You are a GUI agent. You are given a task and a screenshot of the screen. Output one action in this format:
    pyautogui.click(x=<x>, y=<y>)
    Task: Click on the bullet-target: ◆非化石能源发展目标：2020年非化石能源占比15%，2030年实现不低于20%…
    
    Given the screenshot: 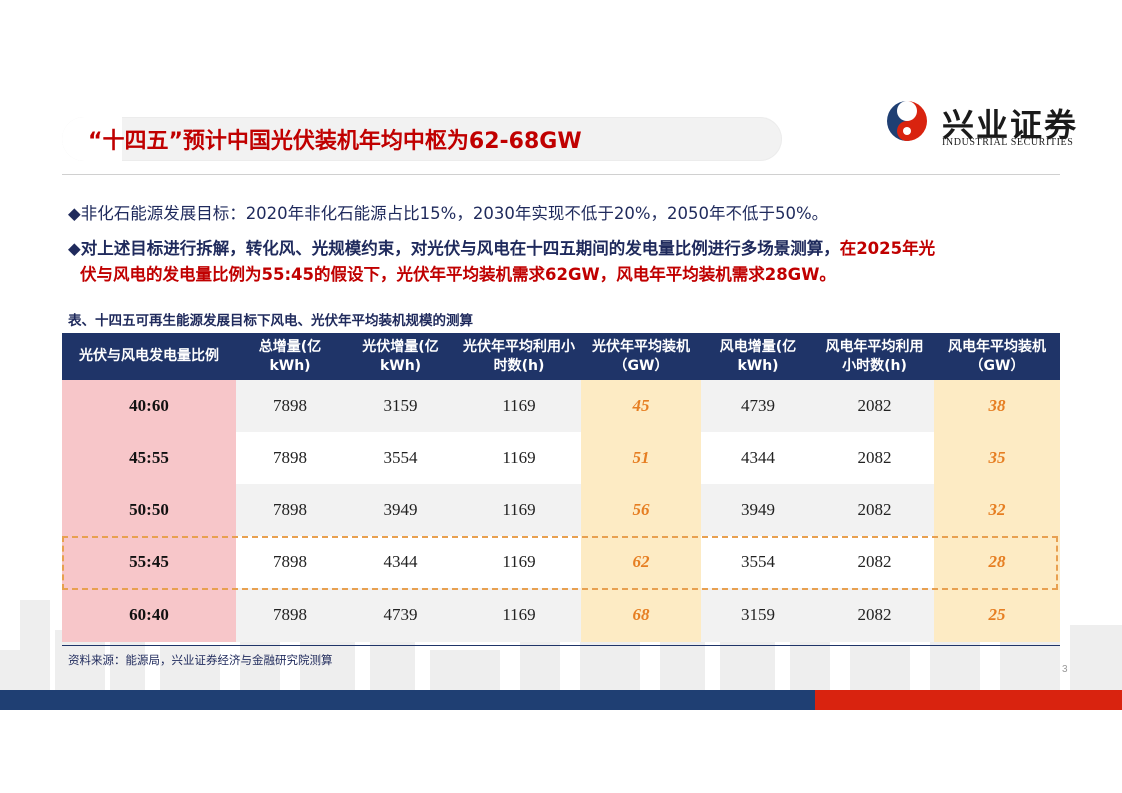 What is the action you would take?
    pyautogui.click(x=448, y=213)
    